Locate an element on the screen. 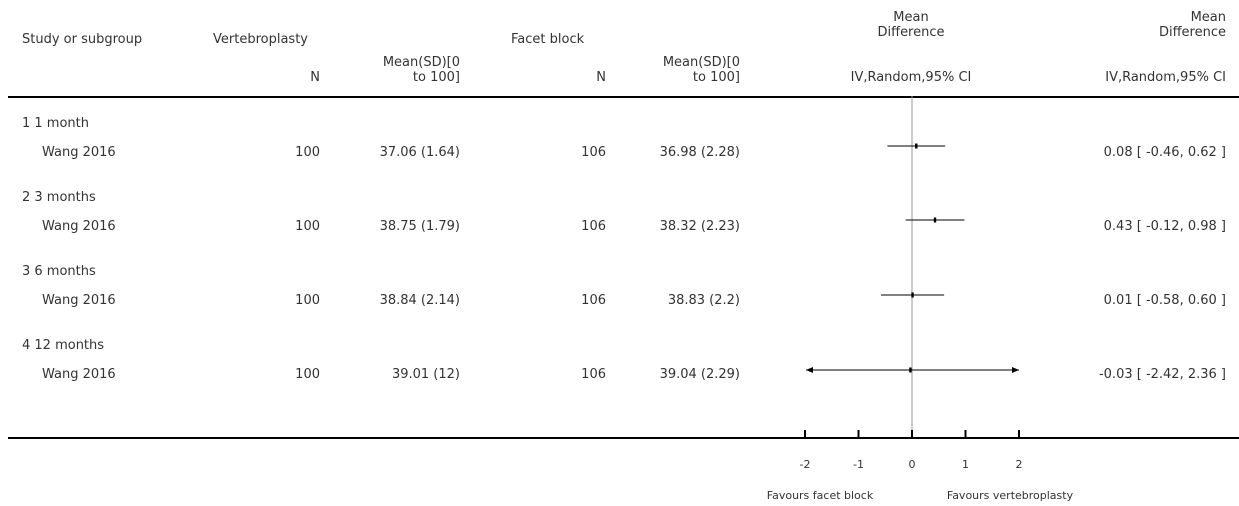  header-md-plot-method: IV,Random,95% CI is located at coordinates (911, 77).